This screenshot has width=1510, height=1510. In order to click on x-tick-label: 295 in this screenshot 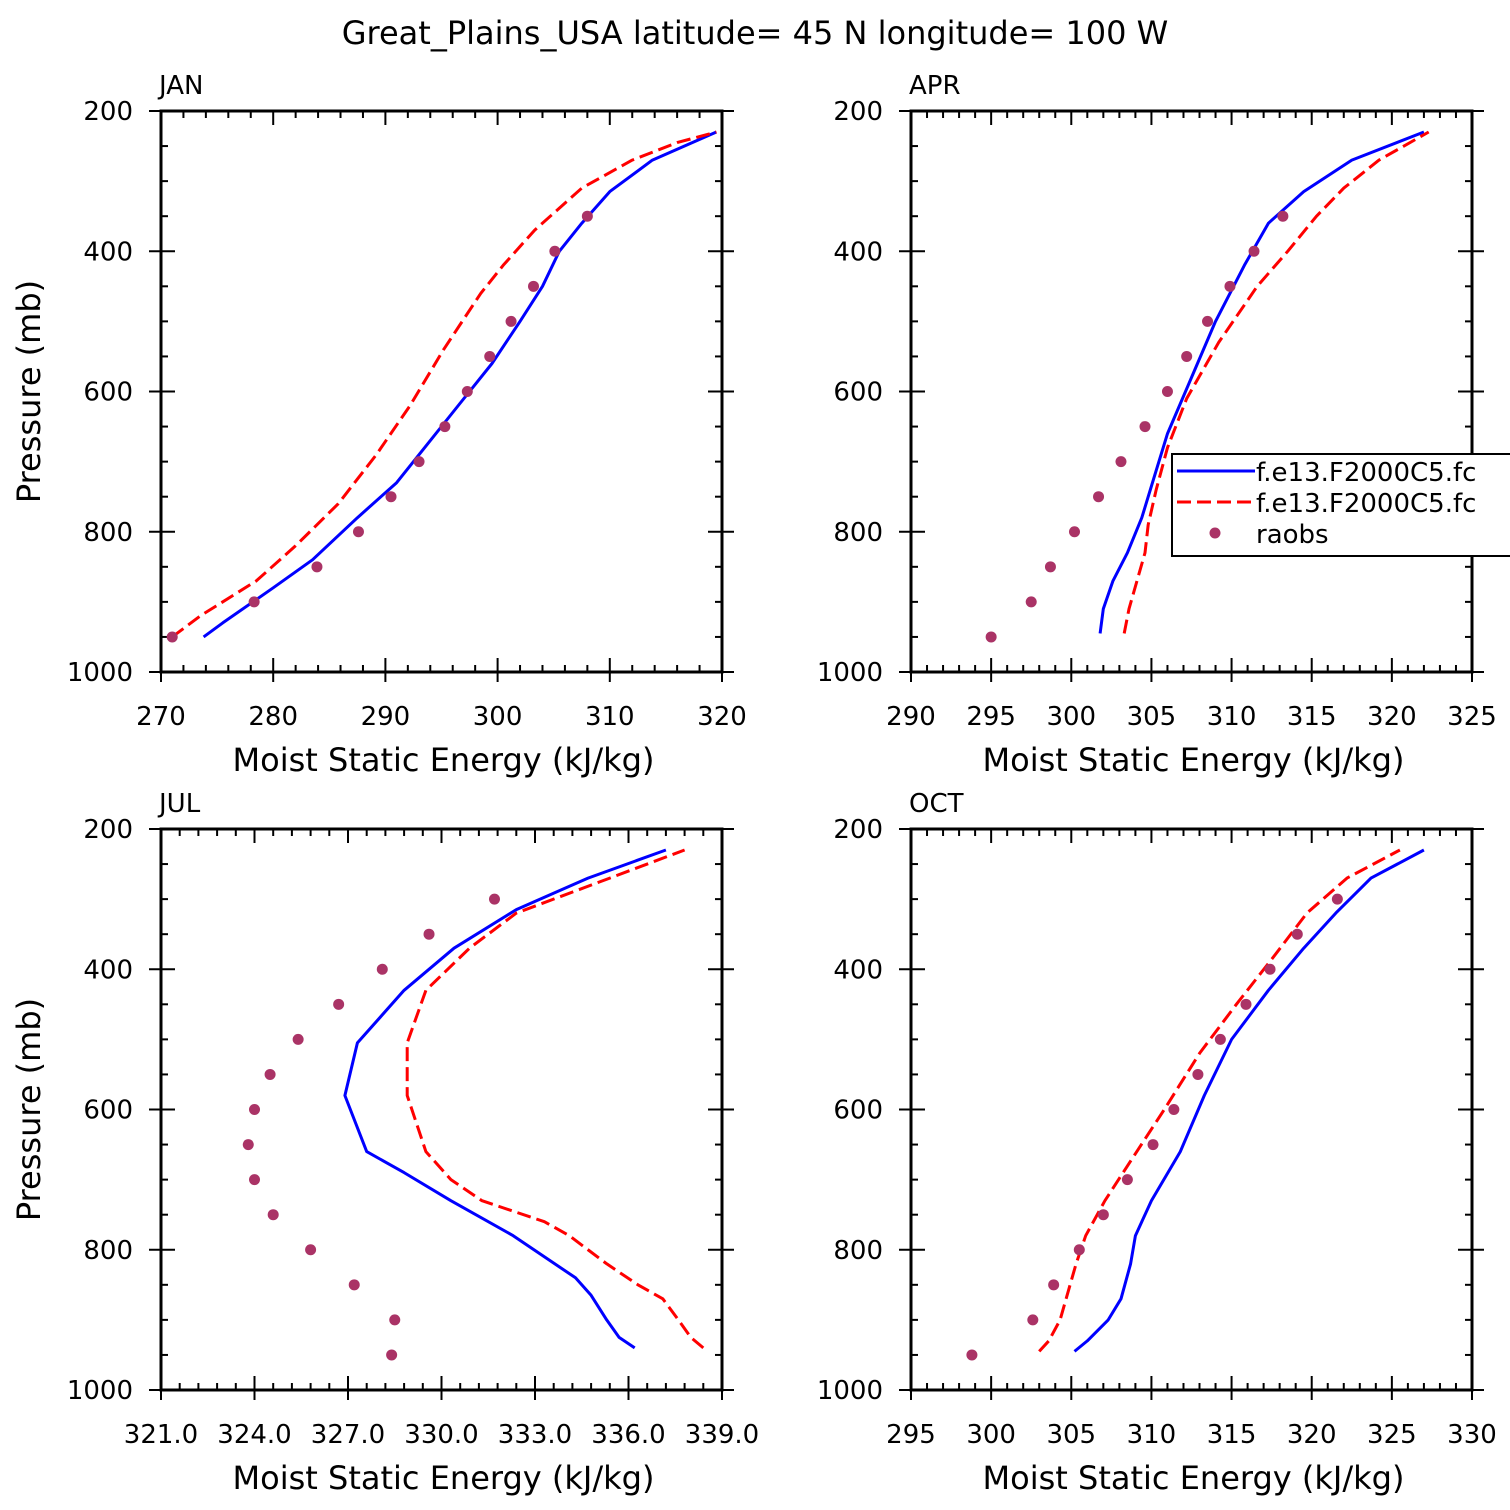, I will do `click(911, 1435)`.